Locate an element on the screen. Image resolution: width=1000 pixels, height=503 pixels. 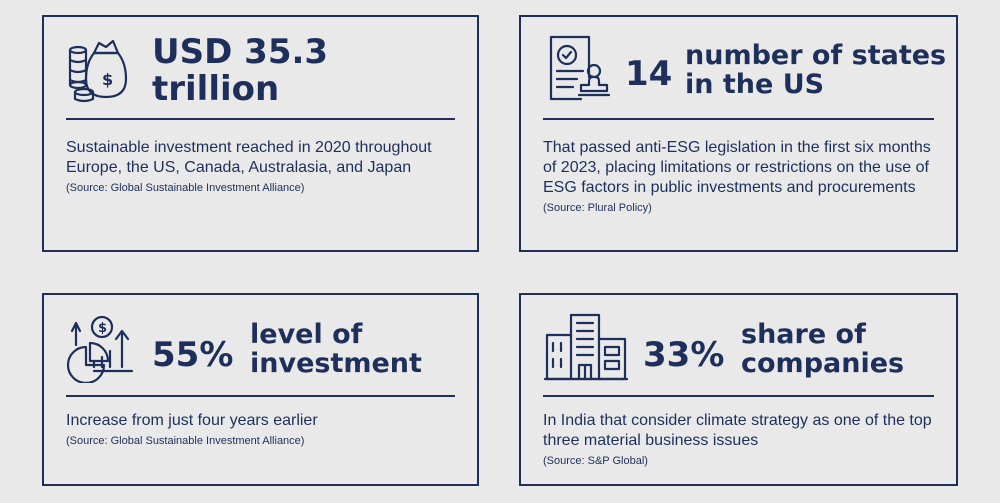
office-building-icon is located at coordinates (586, 347).